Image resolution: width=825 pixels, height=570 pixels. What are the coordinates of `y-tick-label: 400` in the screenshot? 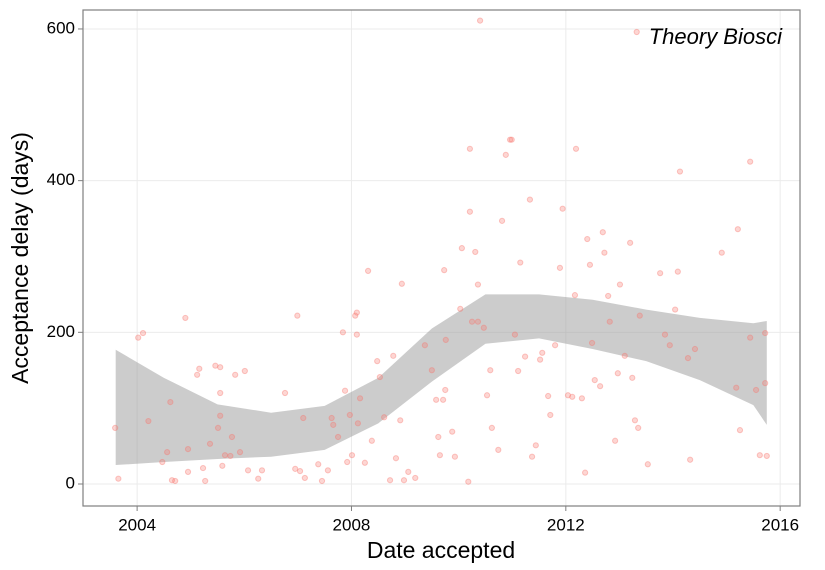 It's located at (61, 179).